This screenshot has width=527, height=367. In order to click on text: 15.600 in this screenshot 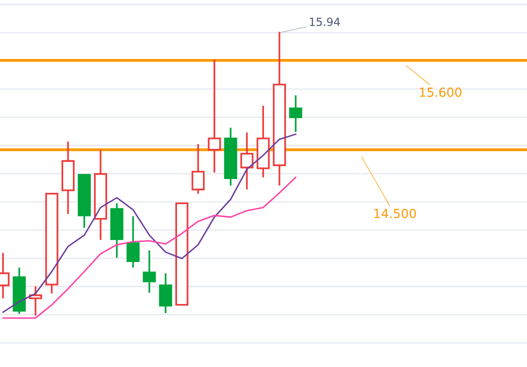, I will do `click(441, 92)`.